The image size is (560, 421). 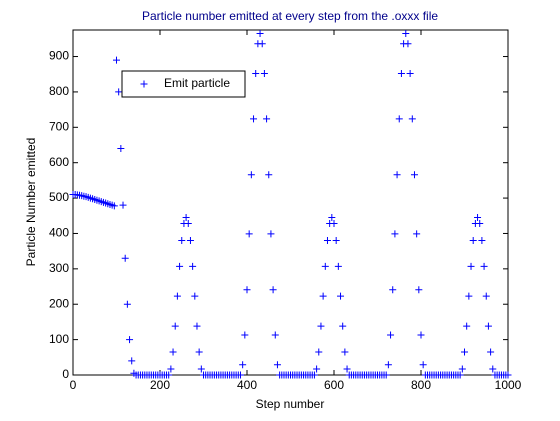 What do you see at coordinates (59, 233) in the screenshot?
I see `y-tick-label: 400` at bounding box center [59, 233].